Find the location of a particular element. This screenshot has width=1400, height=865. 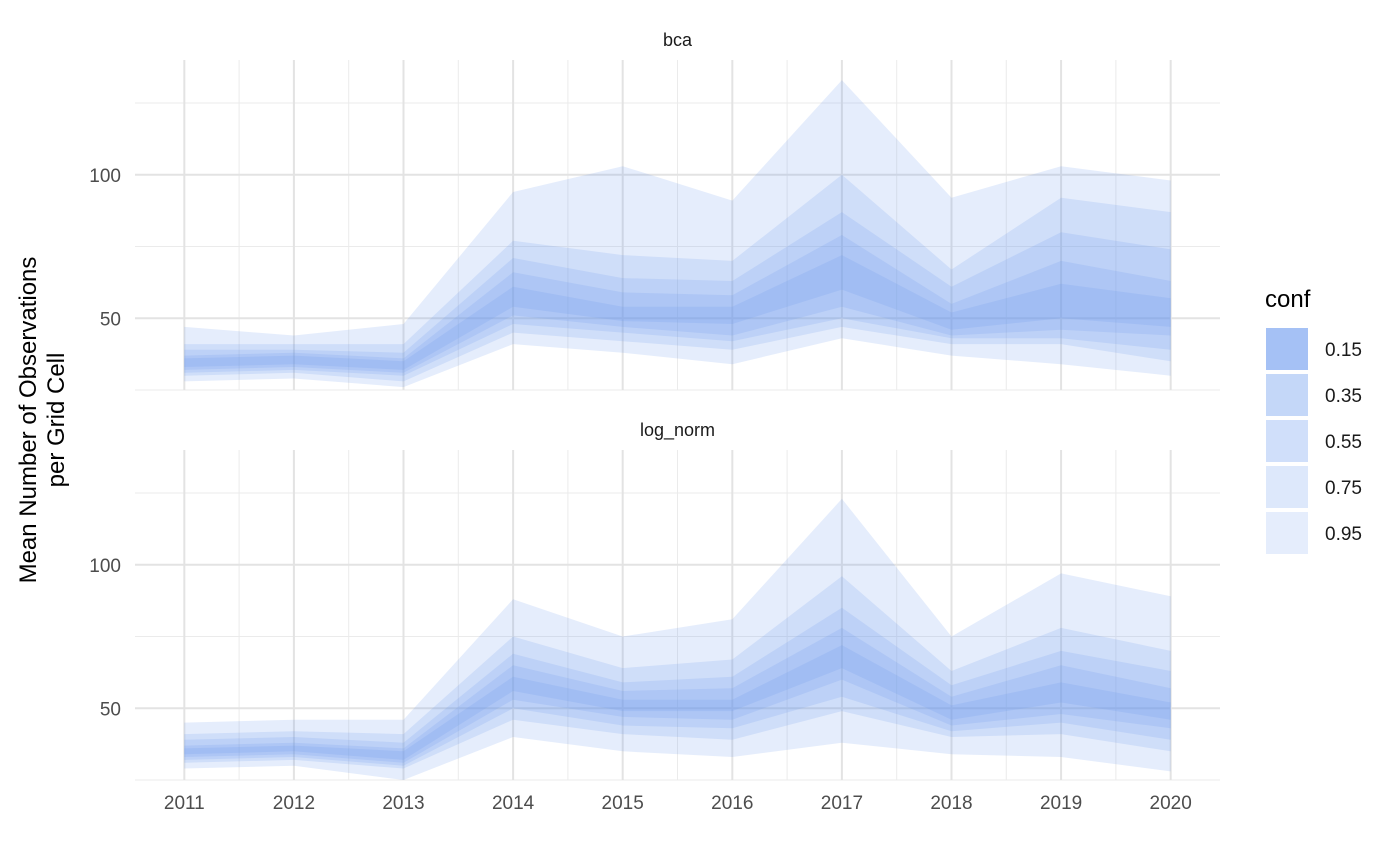

legend-key-0.15 is located at coordinates (1287, 349).